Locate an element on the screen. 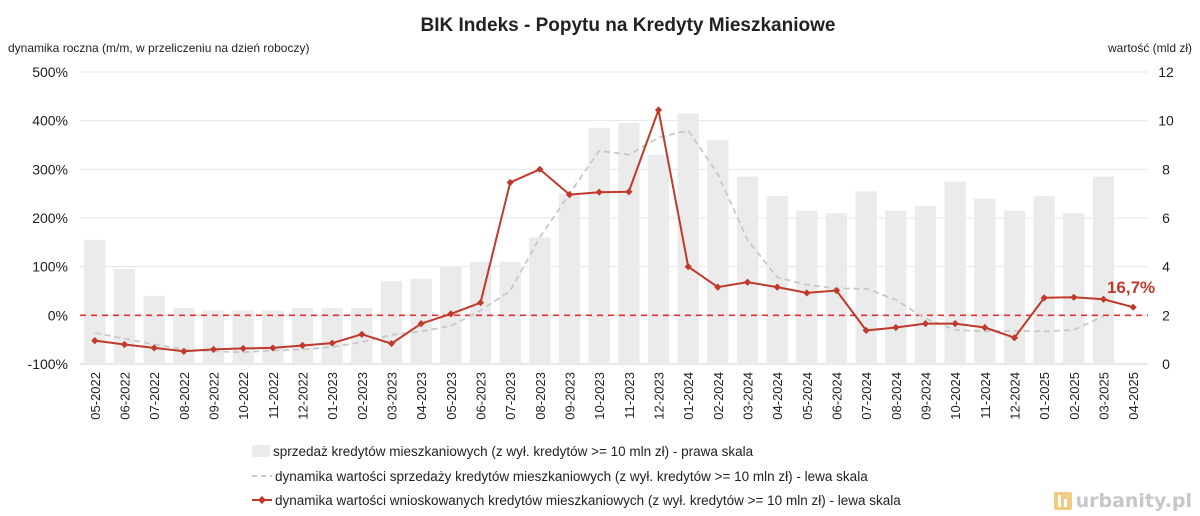 The image size is (1200, 516). x-tick-label: 10-2022 is located at coordinates (243, 396).